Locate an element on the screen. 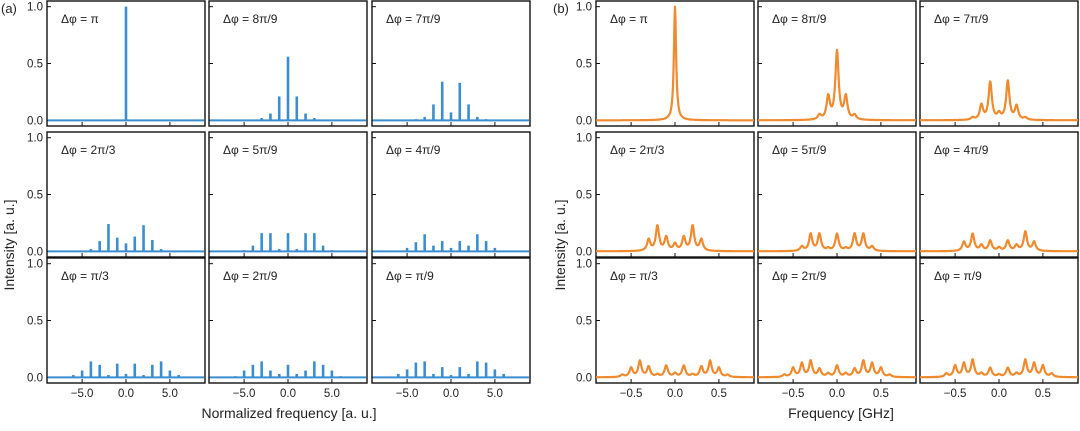  panel-b-3-ytick-label-2: 1.0 is located at coordinates (584, 139).